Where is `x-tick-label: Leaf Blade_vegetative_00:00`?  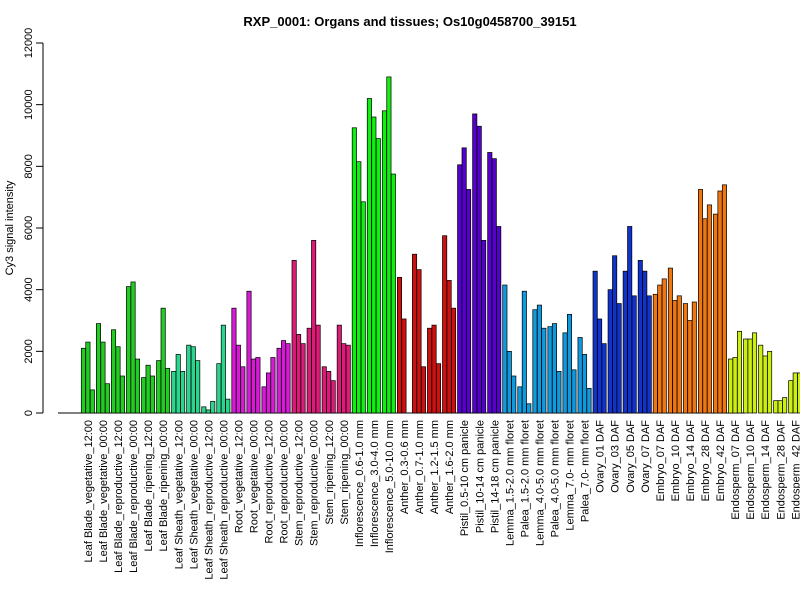
x-tick-label: Leaf Blade_vegetative_00:00 is located at coordinates (104, 491).